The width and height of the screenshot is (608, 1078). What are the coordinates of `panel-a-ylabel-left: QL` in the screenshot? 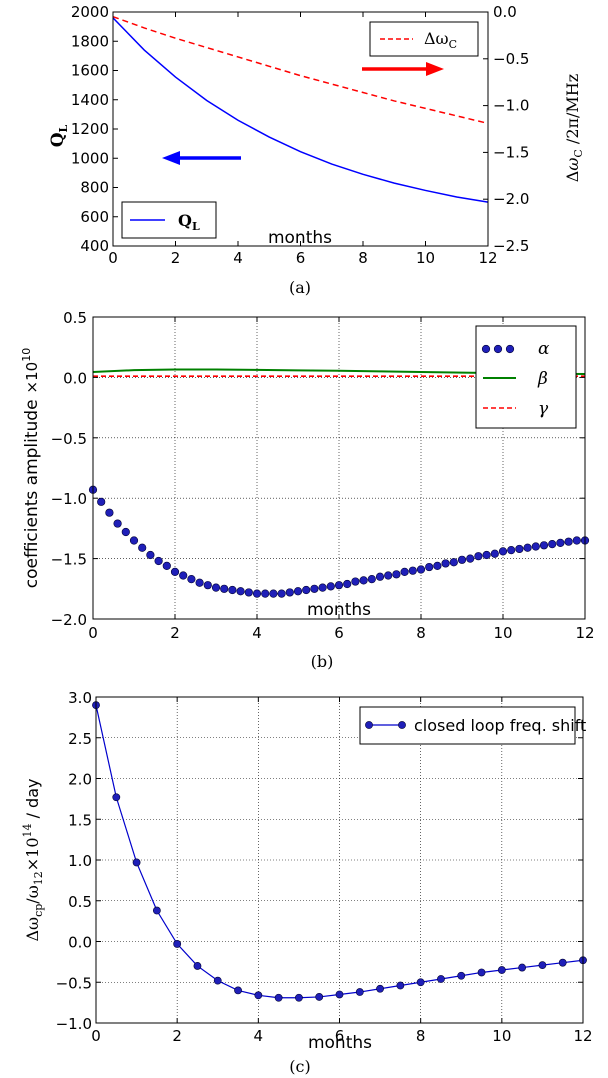 It's located at (59, 135).